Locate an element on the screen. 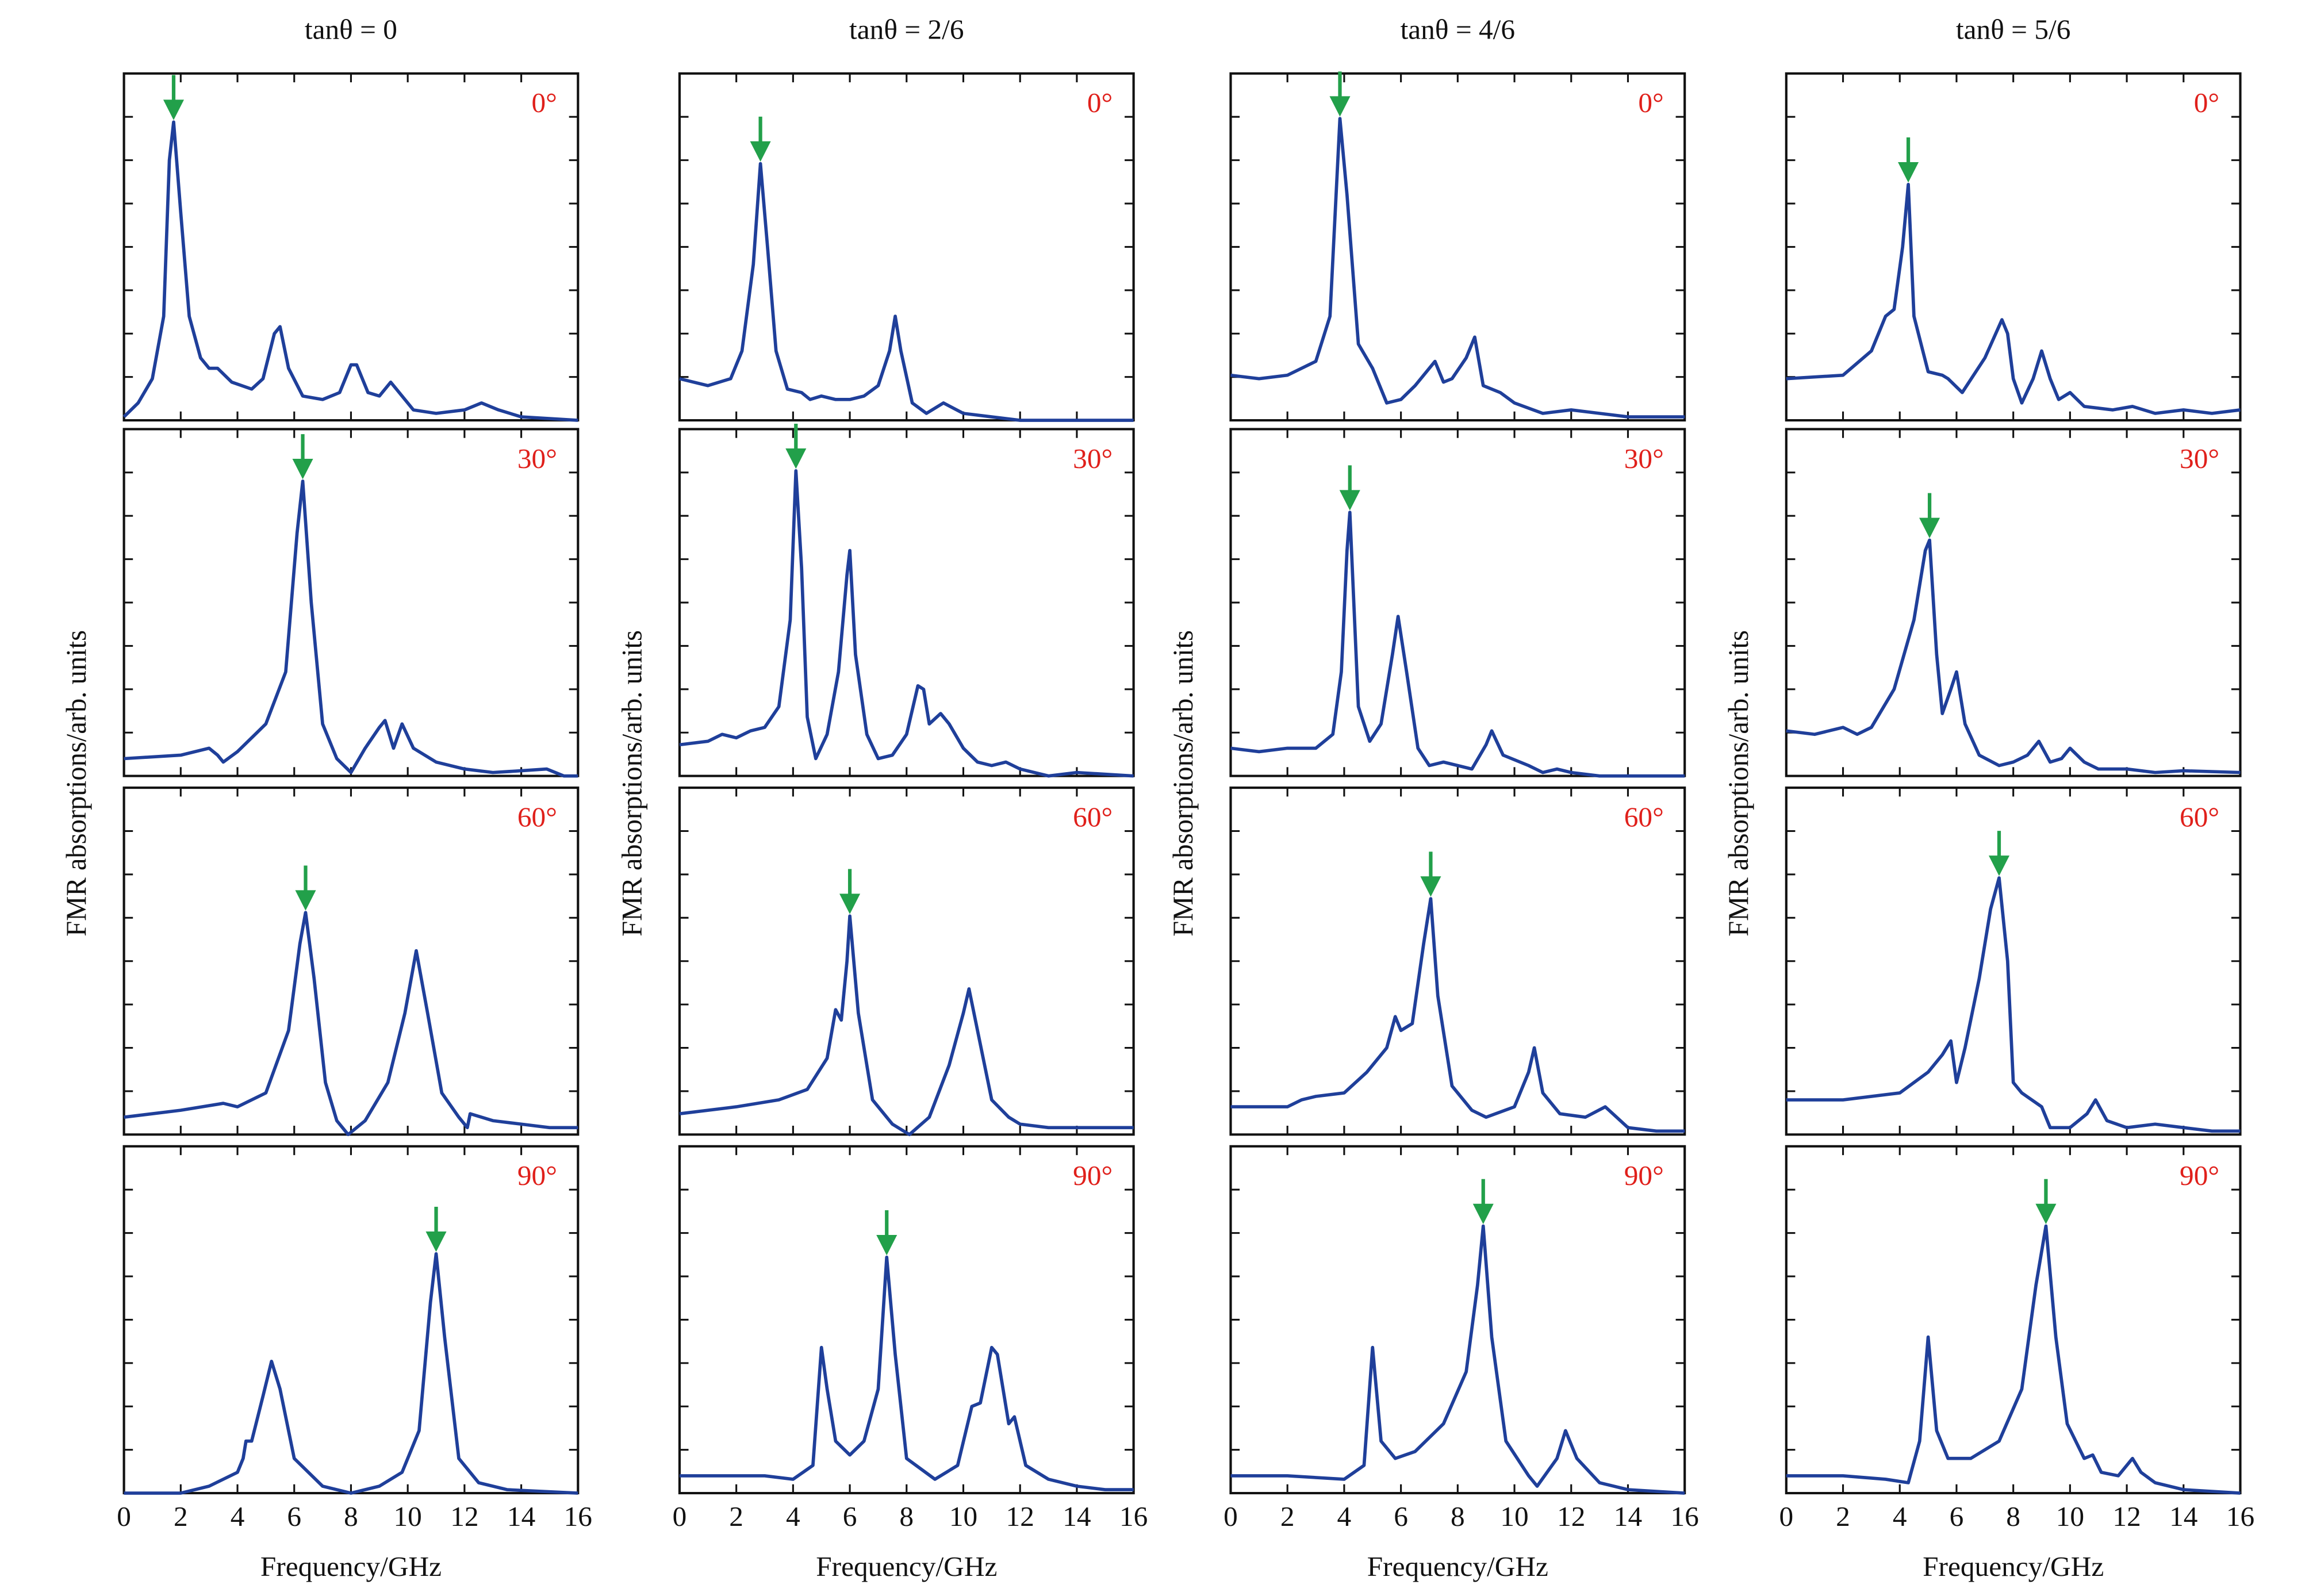  column-title: tanθ = 0 is located at coordinates (351, 29).